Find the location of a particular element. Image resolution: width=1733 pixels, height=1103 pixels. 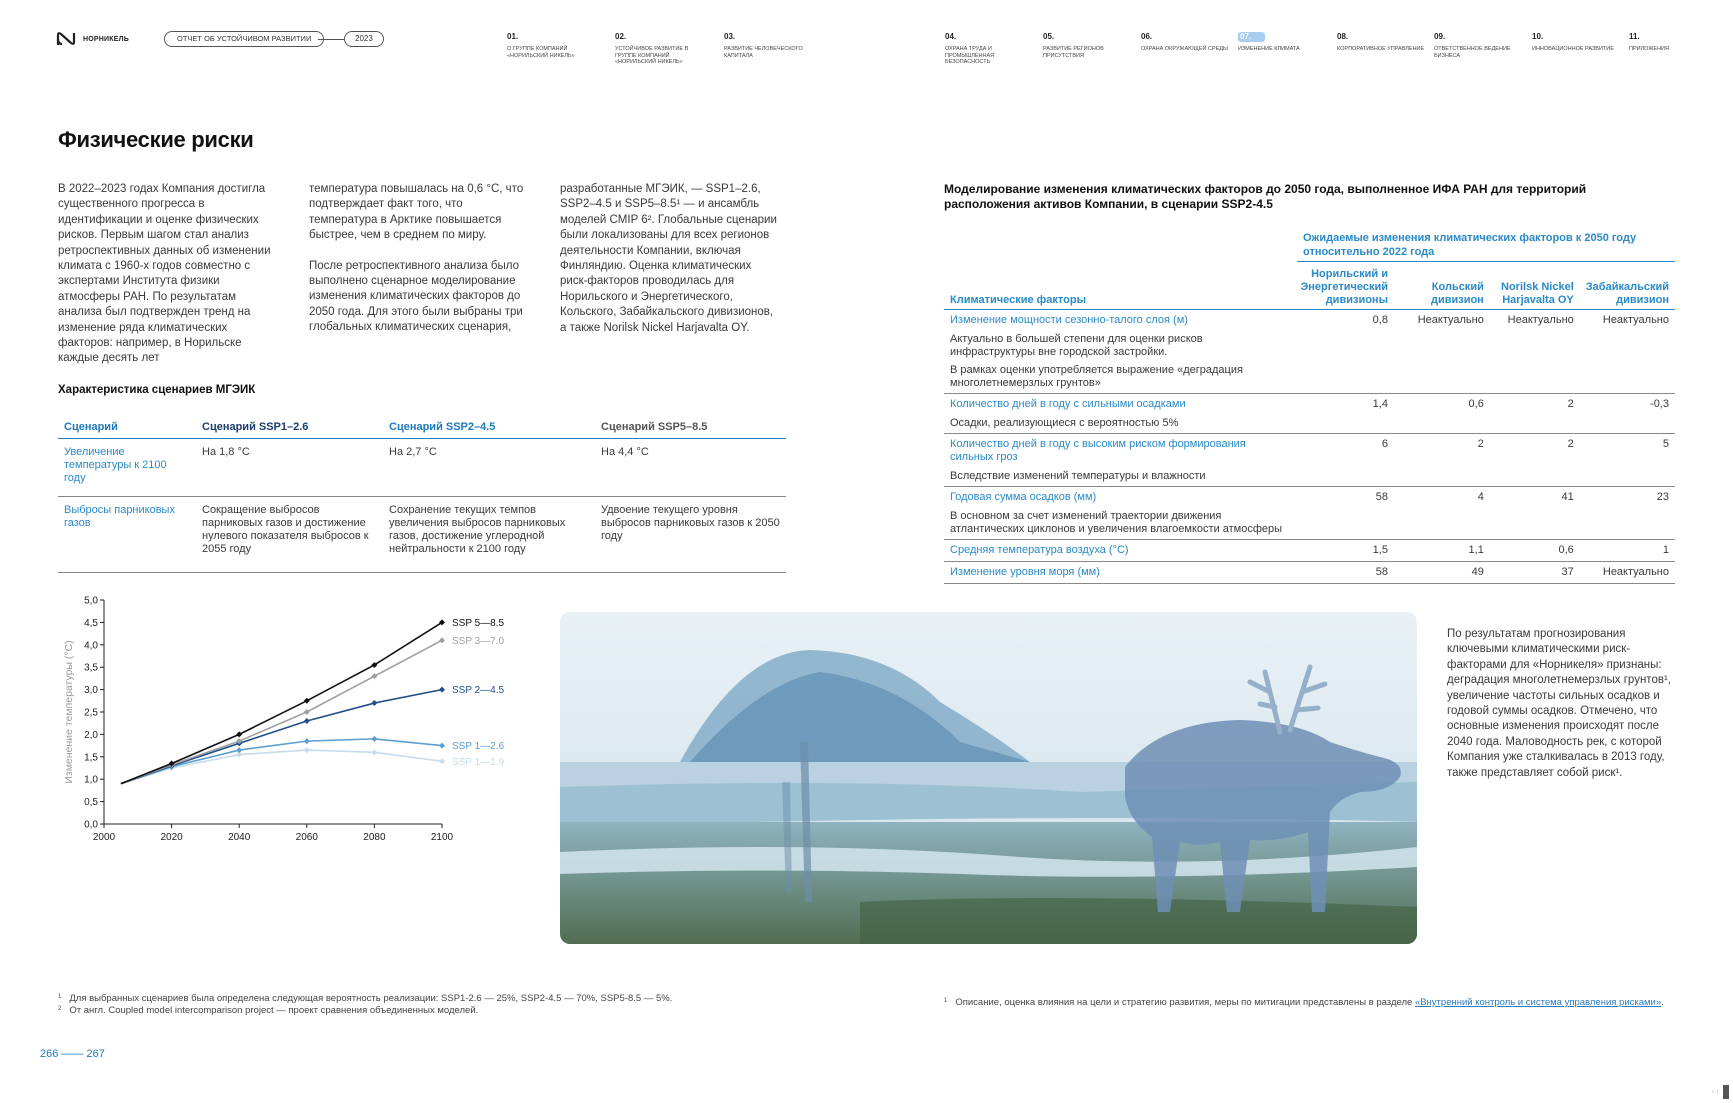

pill-connector is located at coordinates (331, 39).